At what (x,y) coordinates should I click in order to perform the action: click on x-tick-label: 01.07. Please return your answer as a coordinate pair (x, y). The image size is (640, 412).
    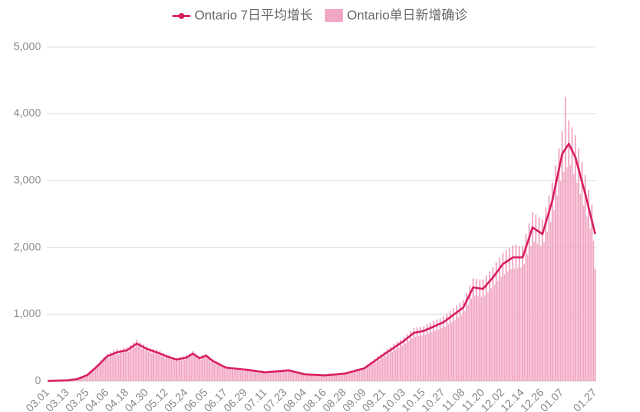
    Looking at the image, I should click on (552, 399).